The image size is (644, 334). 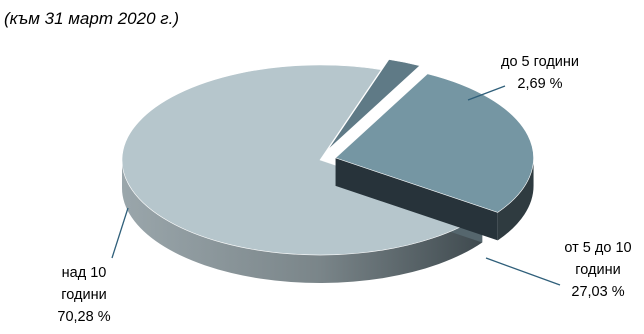 What do you see at coordinates (434, 143) in the screenshot?
I see `slice-5-to-10-years-top` at bounding box center [434, 143].